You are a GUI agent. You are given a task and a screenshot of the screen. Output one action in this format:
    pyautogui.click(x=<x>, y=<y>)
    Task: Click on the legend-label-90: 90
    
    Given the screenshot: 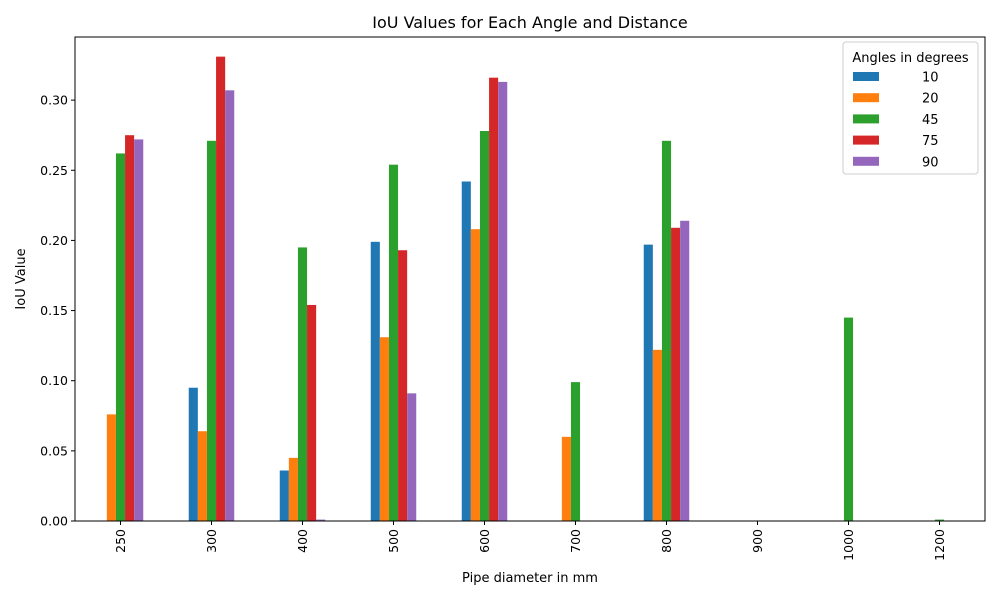 What is the action you would take?
    pyautogui.click(x=930, y=162)
    